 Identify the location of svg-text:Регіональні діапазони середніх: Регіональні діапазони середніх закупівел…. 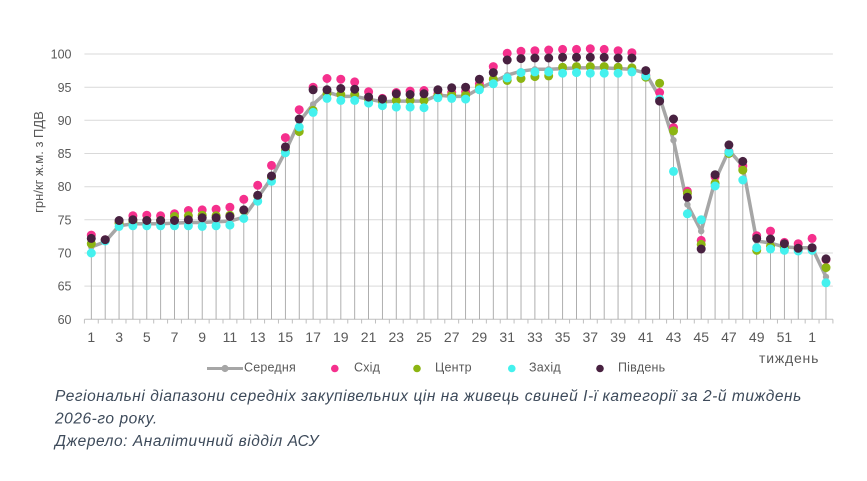
(428, 396).